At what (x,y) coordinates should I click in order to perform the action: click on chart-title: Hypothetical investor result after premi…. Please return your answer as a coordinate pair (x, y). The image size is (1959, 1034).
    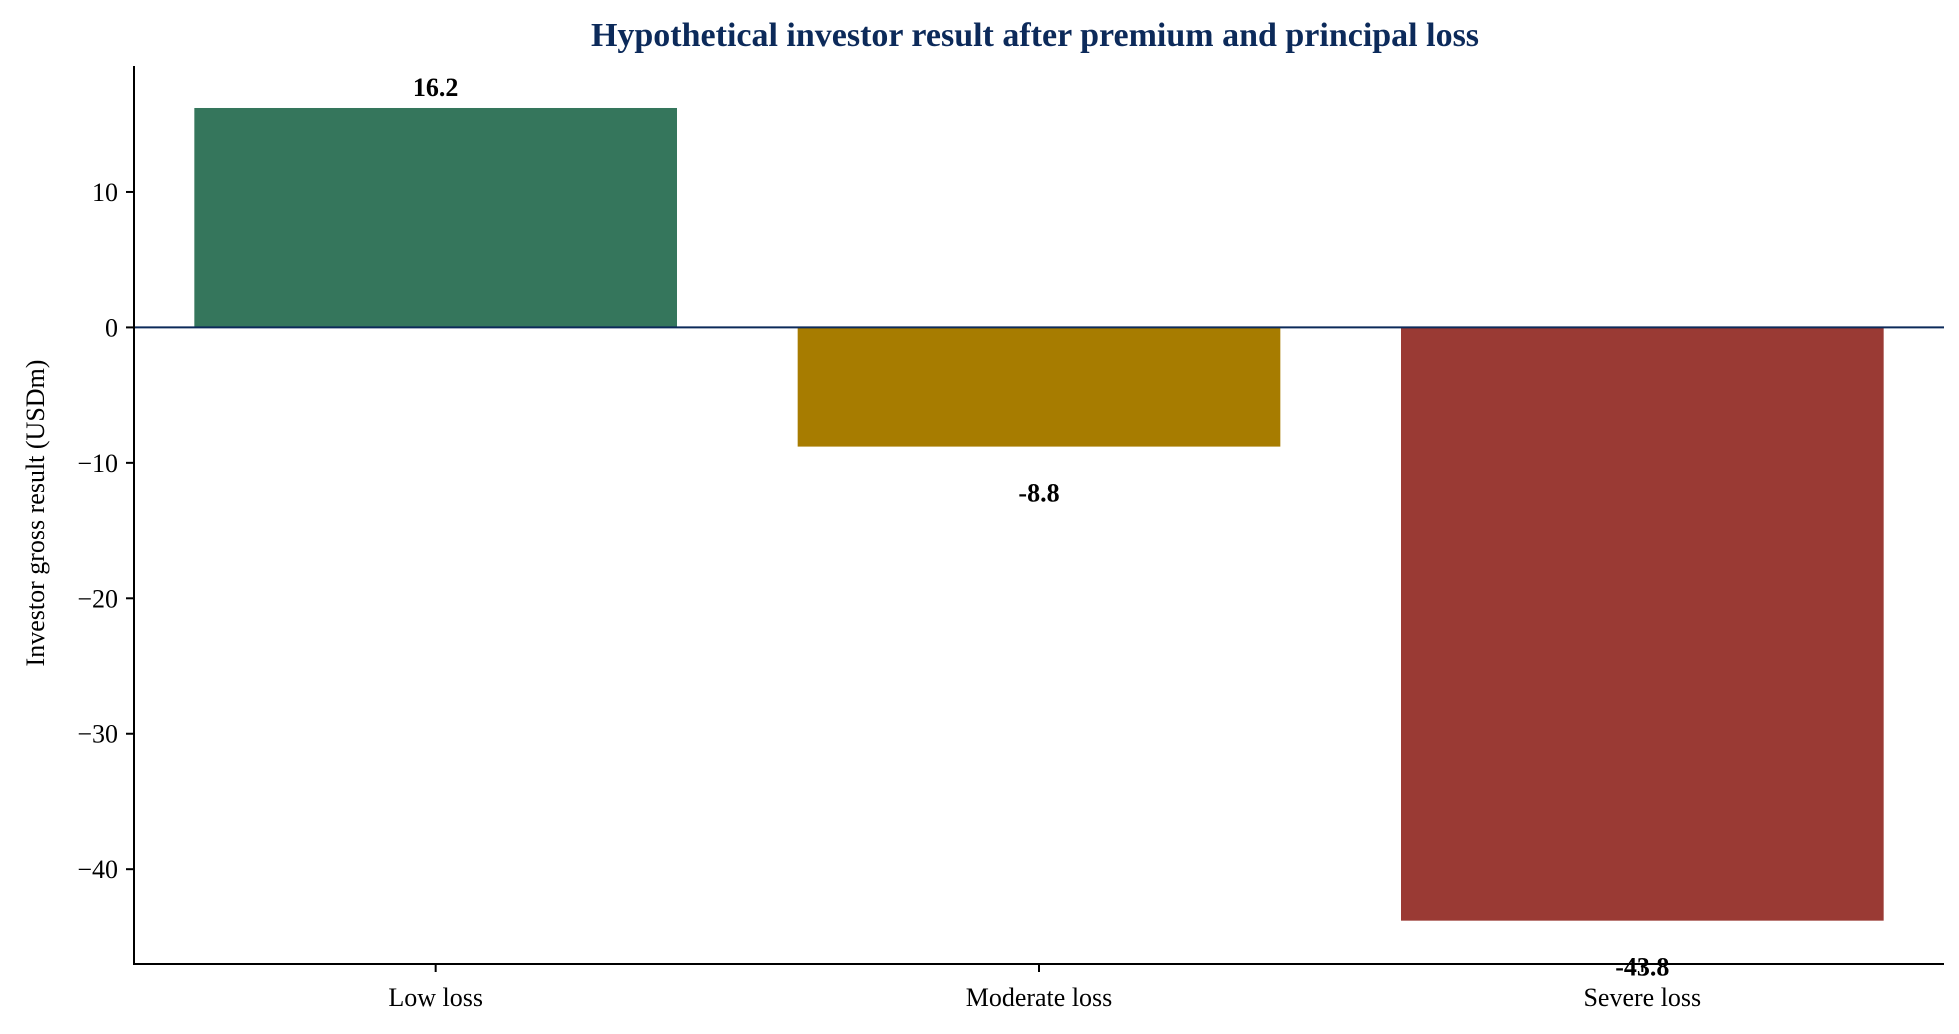
    Looking at the image, I should click on (1035, 35).